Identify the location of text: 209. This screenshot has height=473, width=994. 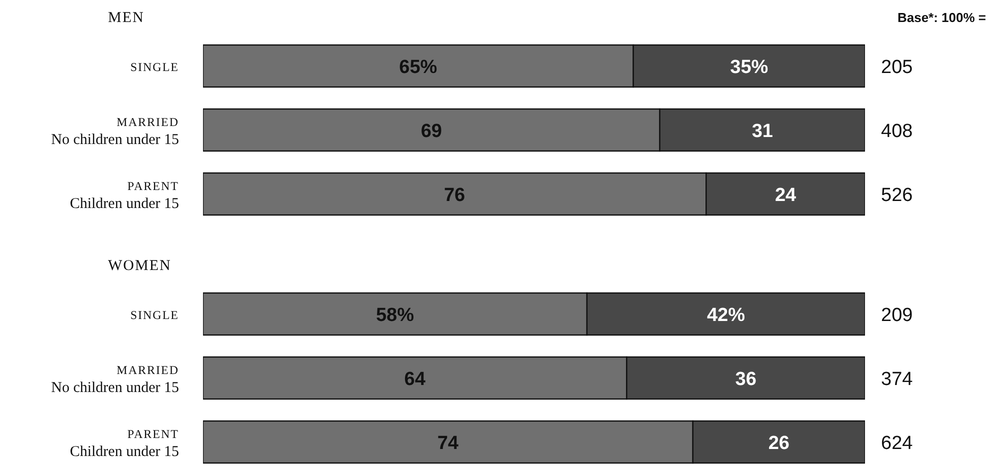
(897, 315).